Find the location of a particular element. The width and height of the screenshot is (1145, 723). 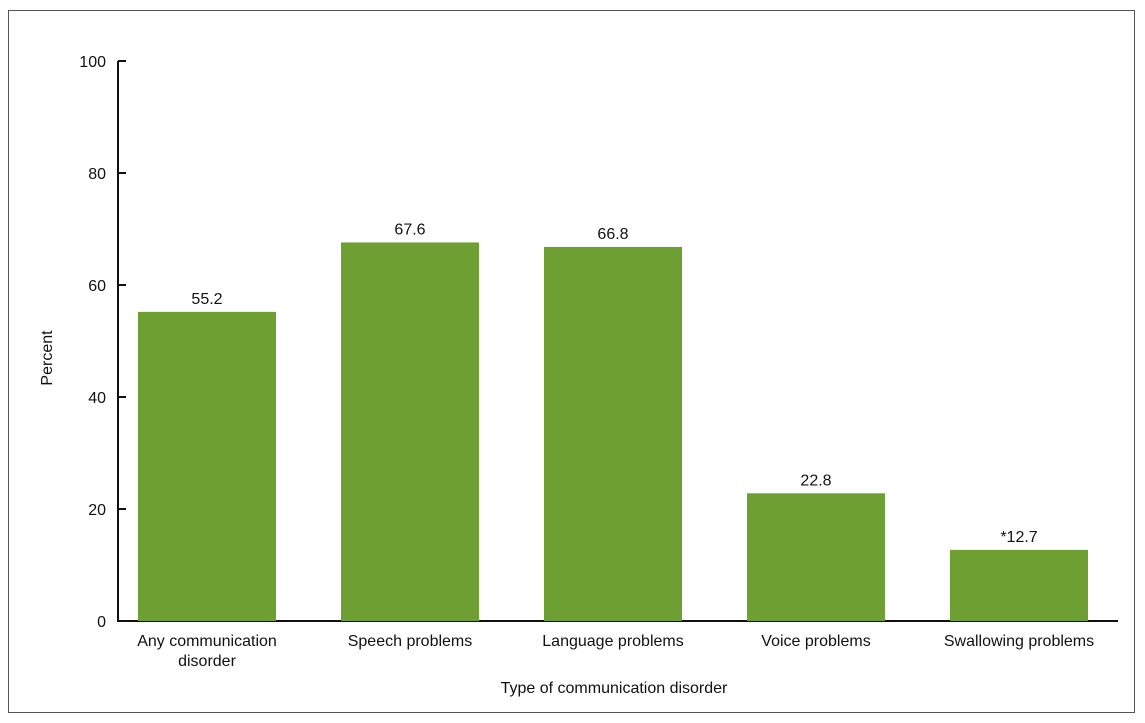

y-tick-label: 20 is located at coordinates (97, 510).